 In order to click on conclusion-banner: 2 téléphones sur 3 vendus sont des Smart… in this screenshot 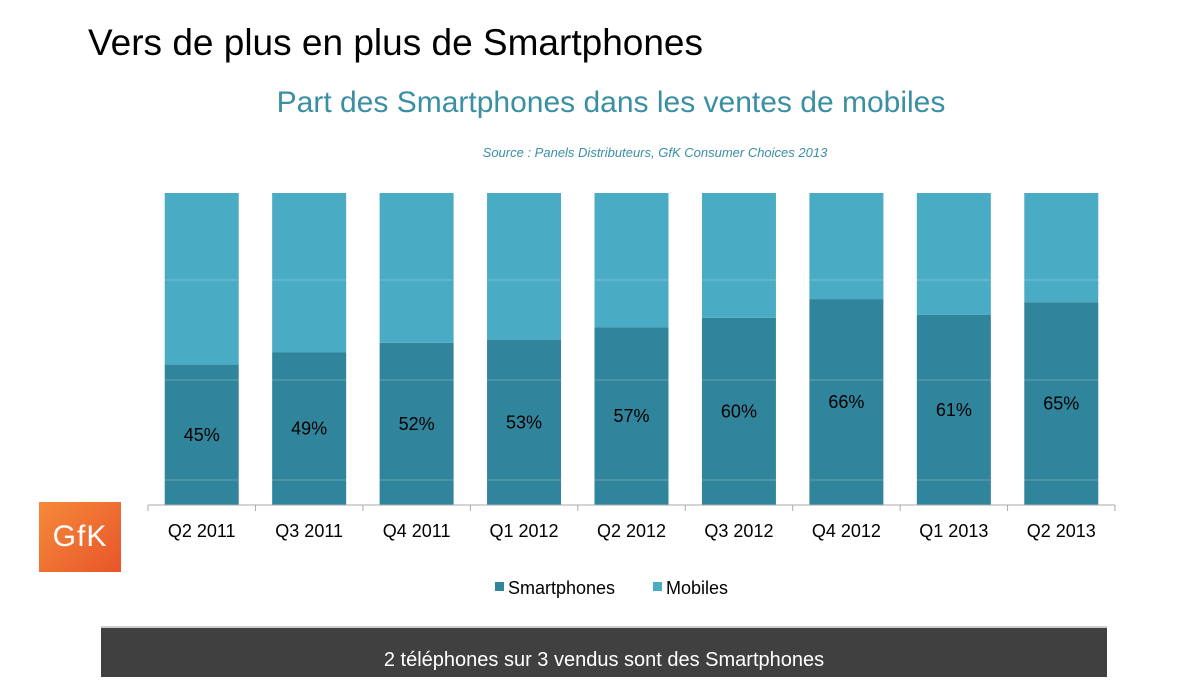, I will do `click(604, 651)`.